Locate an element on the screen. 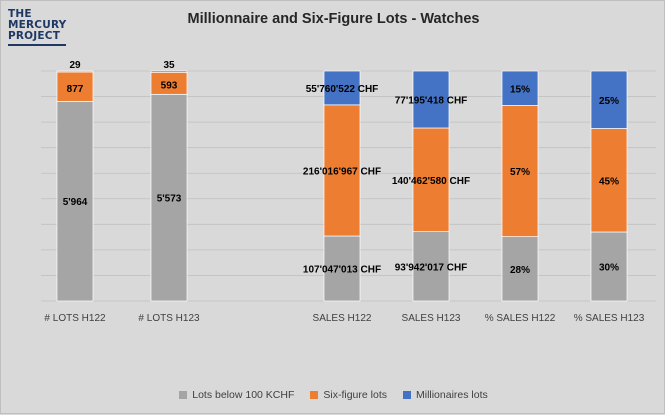  data-label: 28% is located at coordinates (520, 270).